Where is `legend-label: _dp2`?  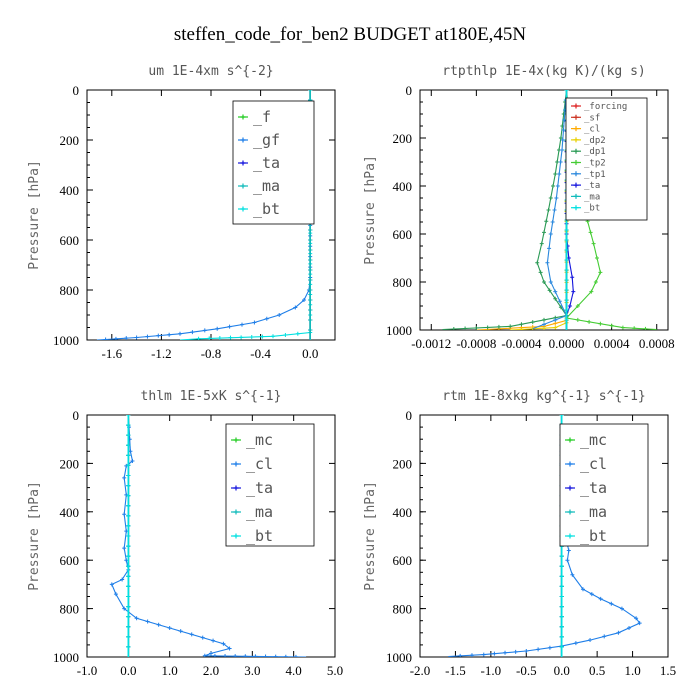 legend-label: _dp2 is located at coordinates (595, 141).